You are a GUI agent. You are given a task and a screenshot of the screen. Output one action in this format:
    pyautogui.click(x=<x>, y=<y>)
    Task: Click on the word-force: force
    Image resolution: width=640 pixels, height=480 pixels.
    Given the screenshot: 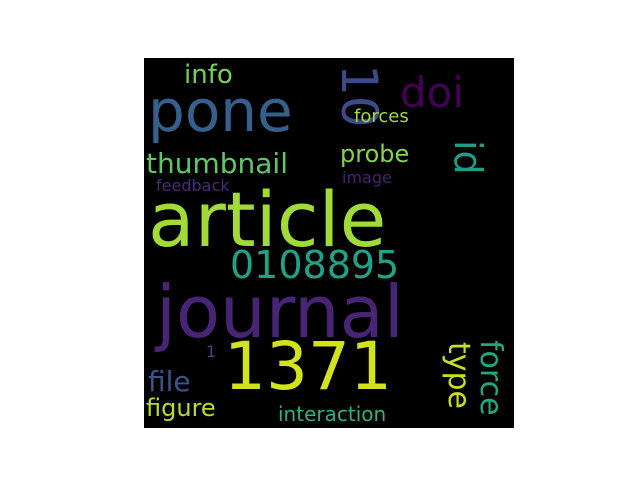 What is the action you would take?
    pyautogui.click(x=490, y=378)
    